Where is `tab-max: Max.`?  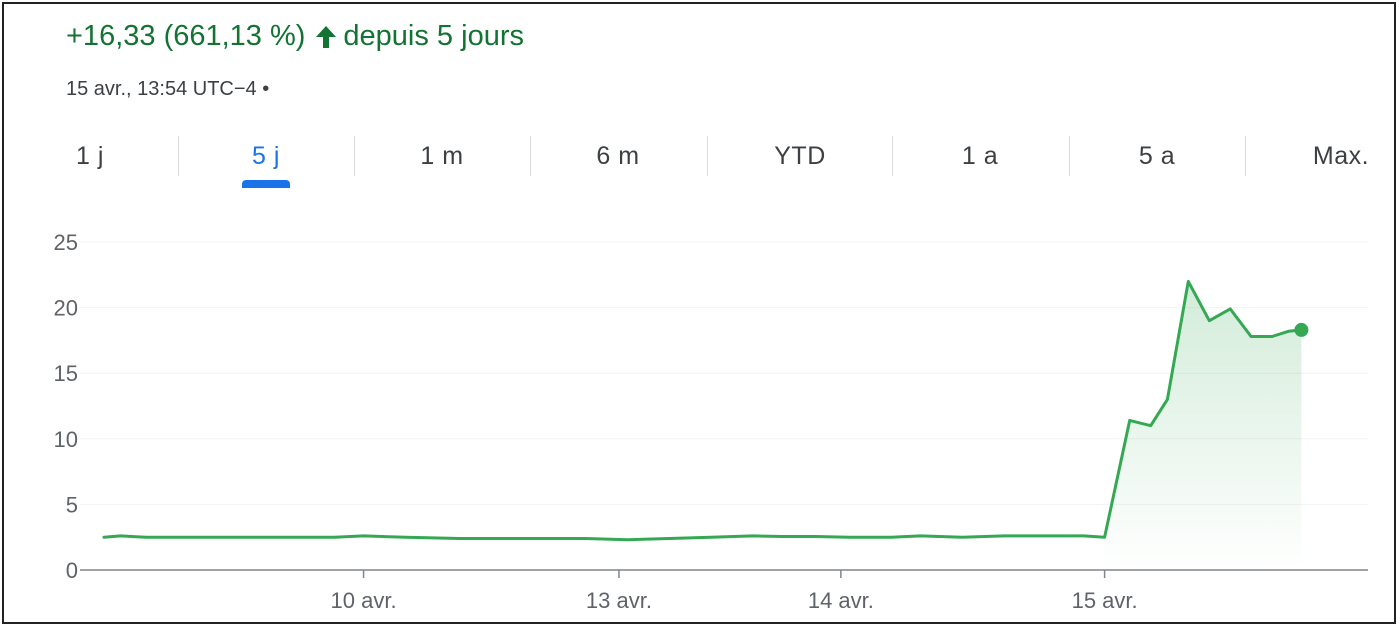
tab-max: Max. is located at coordinates (1341, 156).